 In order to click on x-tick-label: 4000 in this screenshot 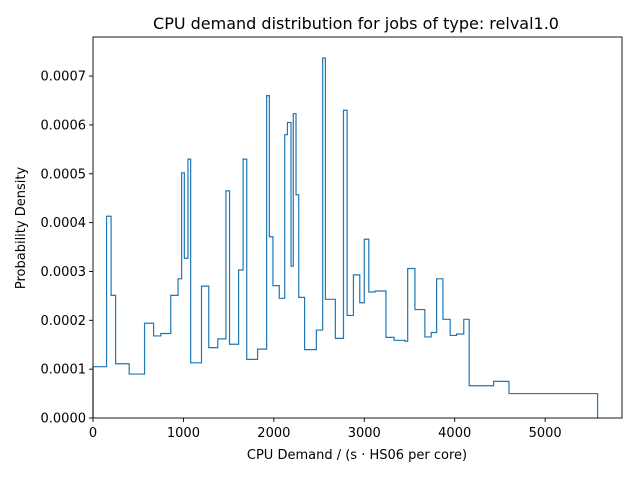, I will do `click(454, 433)`.